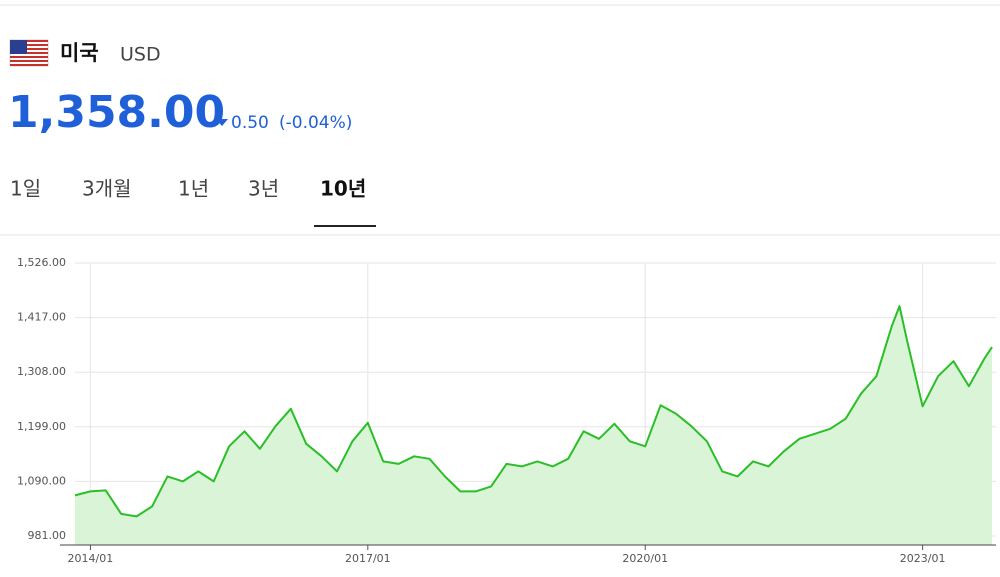 The width and height of the screenshot is (1000, 577). Describe the element at coordinates (41, 371) in the screenshot. I see `y-tick-label: 1,308.00` at that location.